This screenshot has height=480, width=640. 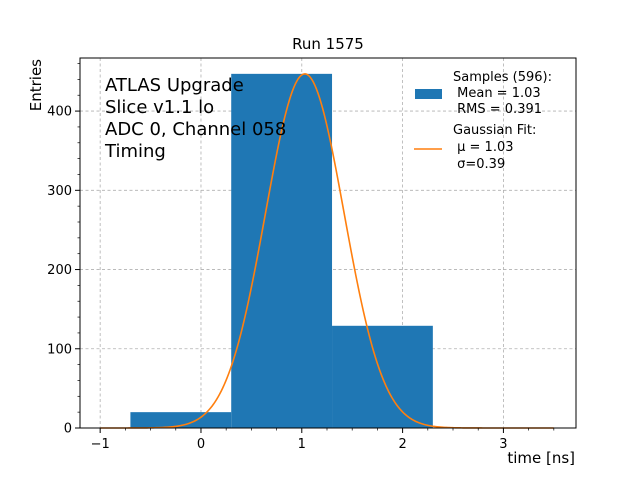 What do you see at coordinates (497, 93) in the screenshot?
I see `legend-samples-text: Mean = 1.03` at bounding box center [497, 93].